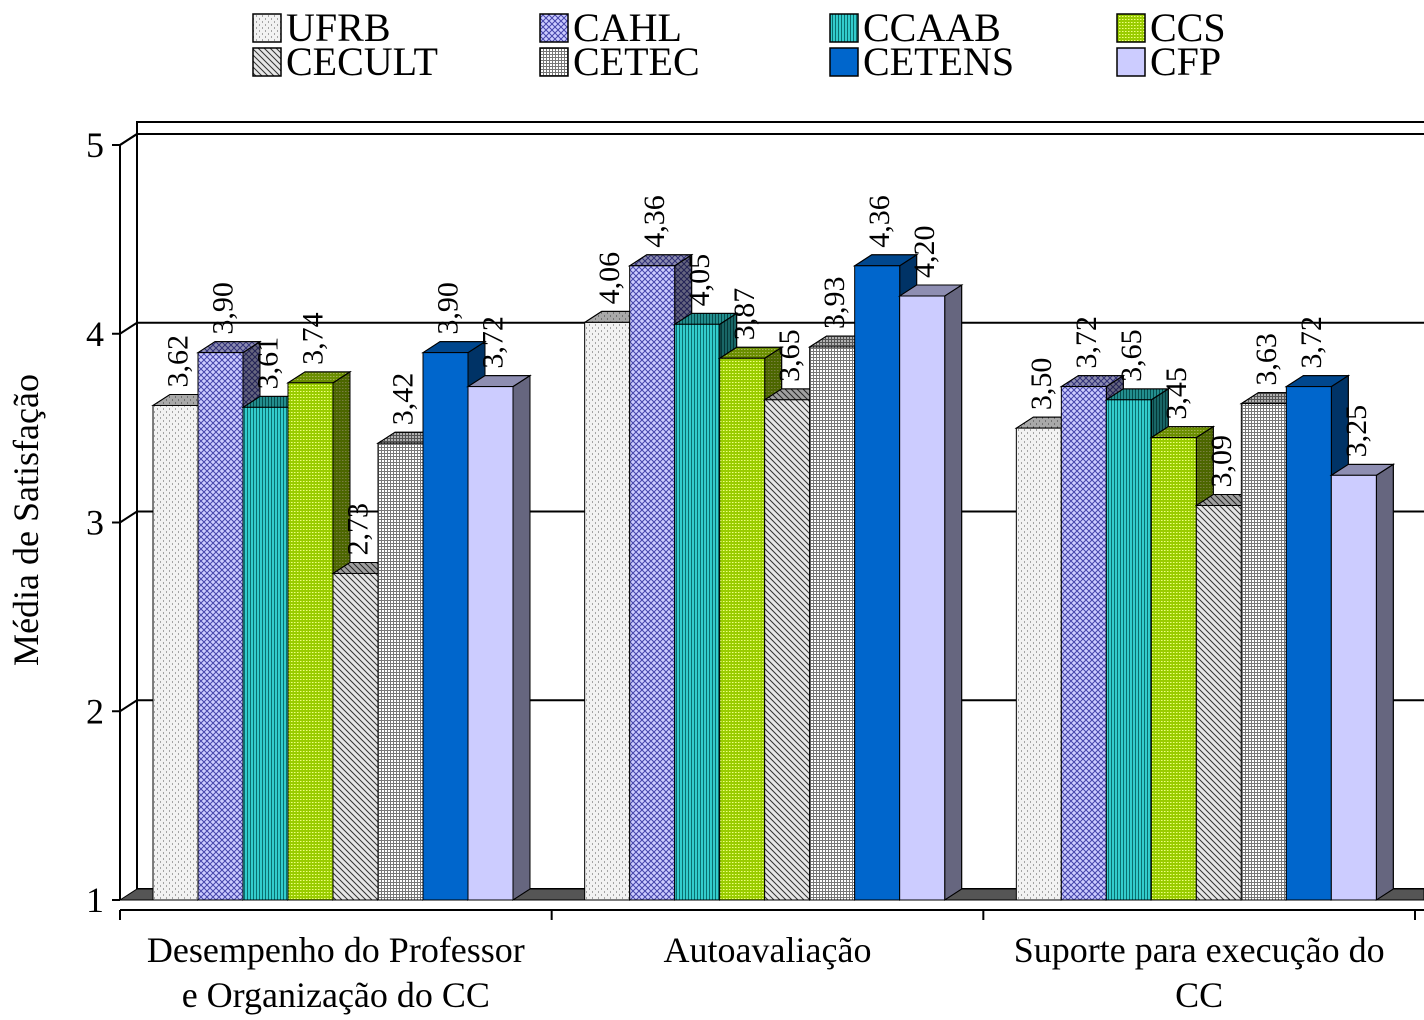 The height and width of the screenshot is (1020, 1424). Describe the element at coordinates (1221, 461) in the screenshot. I see `data-label: 3,09` at that location.